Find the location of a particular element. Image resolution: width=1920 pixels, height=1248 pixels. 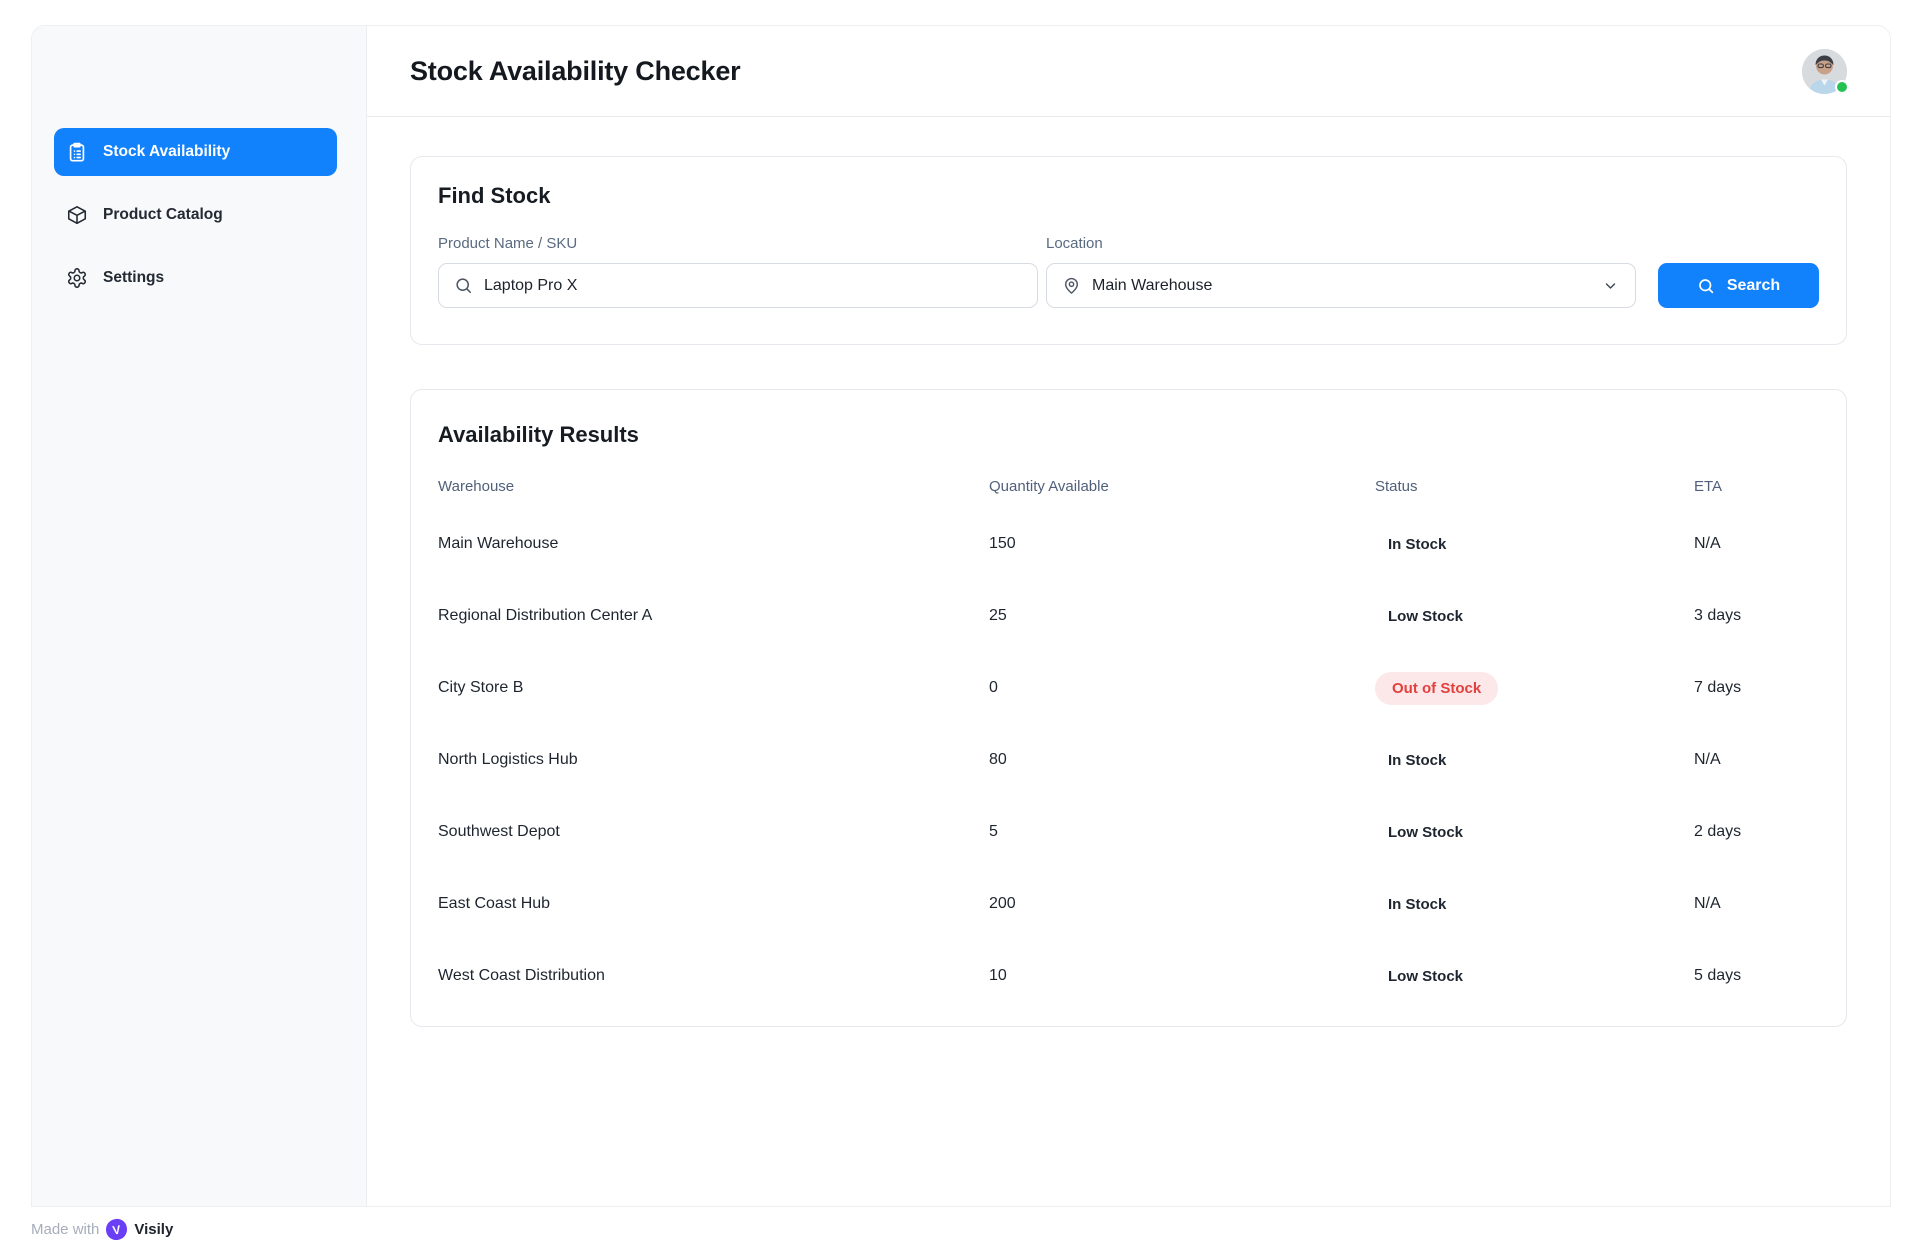

table-row: North Logistics Hub 80 In Stock N/A is located at coordinates (1128, 760).